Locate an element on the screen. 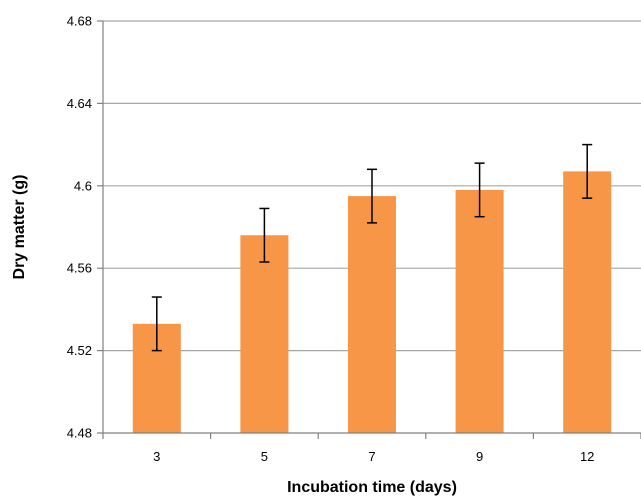  x-tick-label: 9 is located at coordinates (479, 456).